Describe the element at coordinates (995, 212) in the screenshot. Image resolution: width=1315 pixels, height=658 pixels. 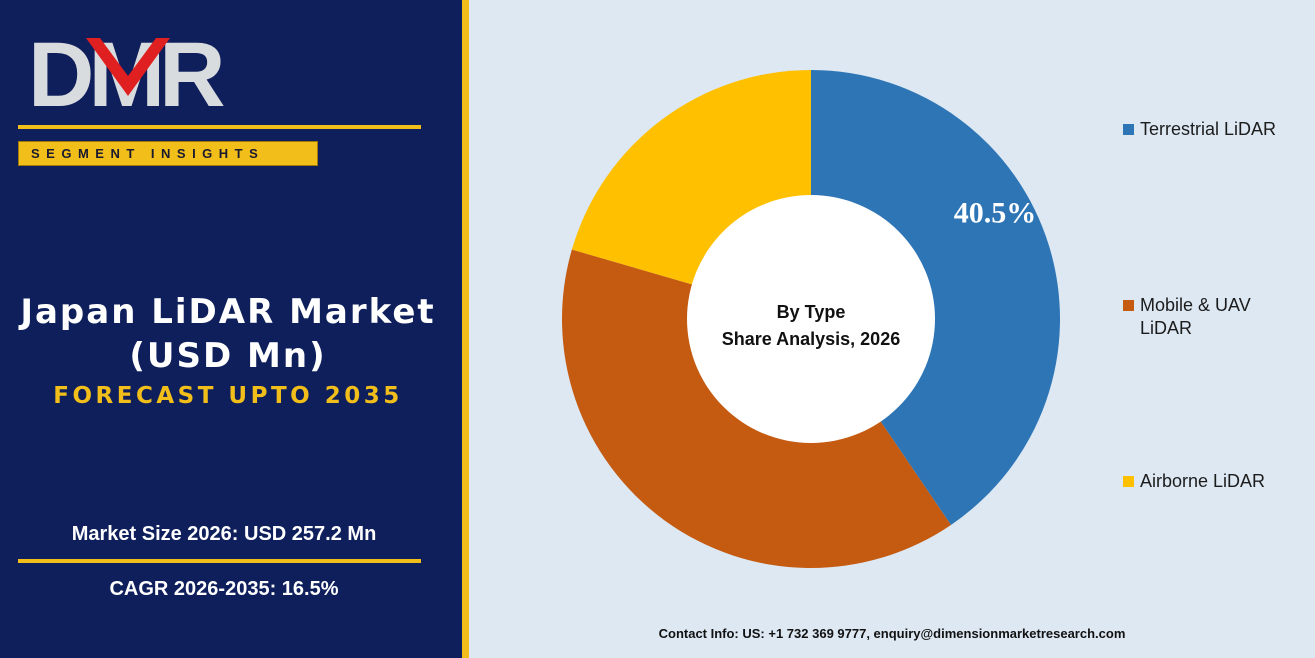
I see `data-label-0: 40.5%` at that location.